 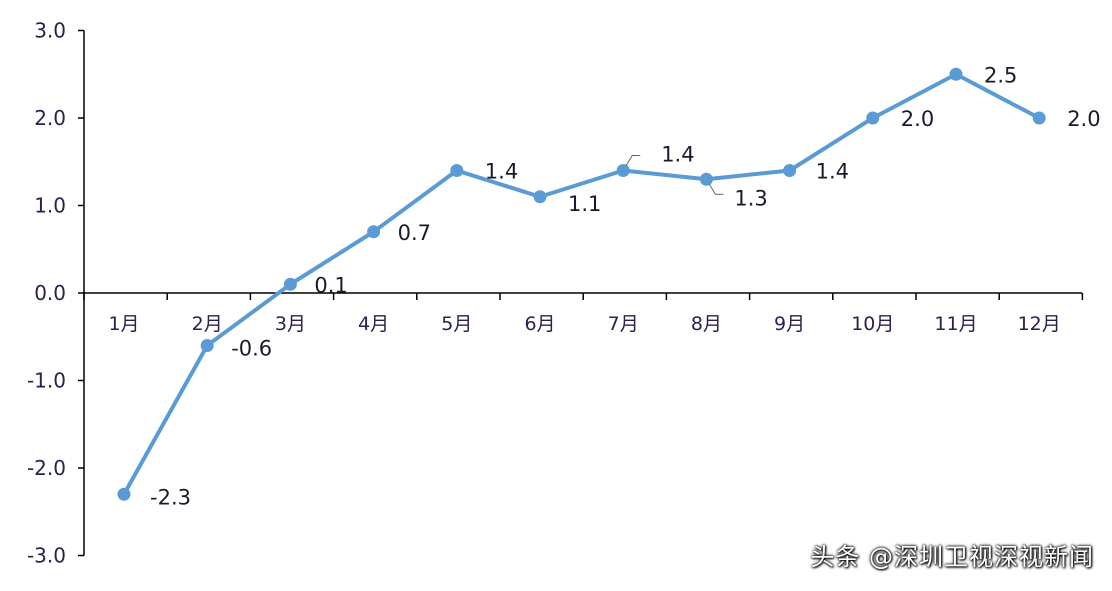 What do you see at coordinates (46, 556) in the screenshot?
I see `y-tick-label: -3.0` at bounding box center [46, 556].